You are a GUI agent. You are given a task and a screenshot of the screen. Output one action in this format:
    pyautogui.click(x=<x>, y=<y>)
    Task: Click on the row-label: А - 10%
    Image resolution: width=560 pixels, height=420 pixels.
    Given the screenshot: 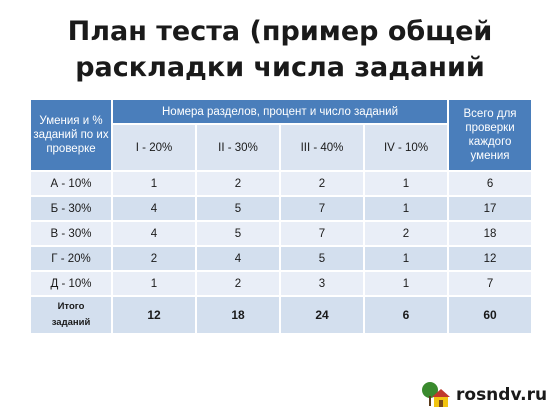 What is the action you would take?
    pyautogui.click(x=71, y=183)
    